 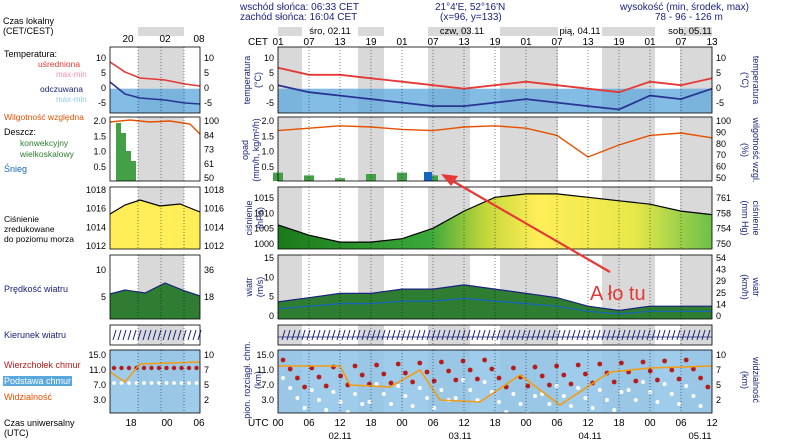 I want to click on left-rain-bar, so click(x=118, y=152).